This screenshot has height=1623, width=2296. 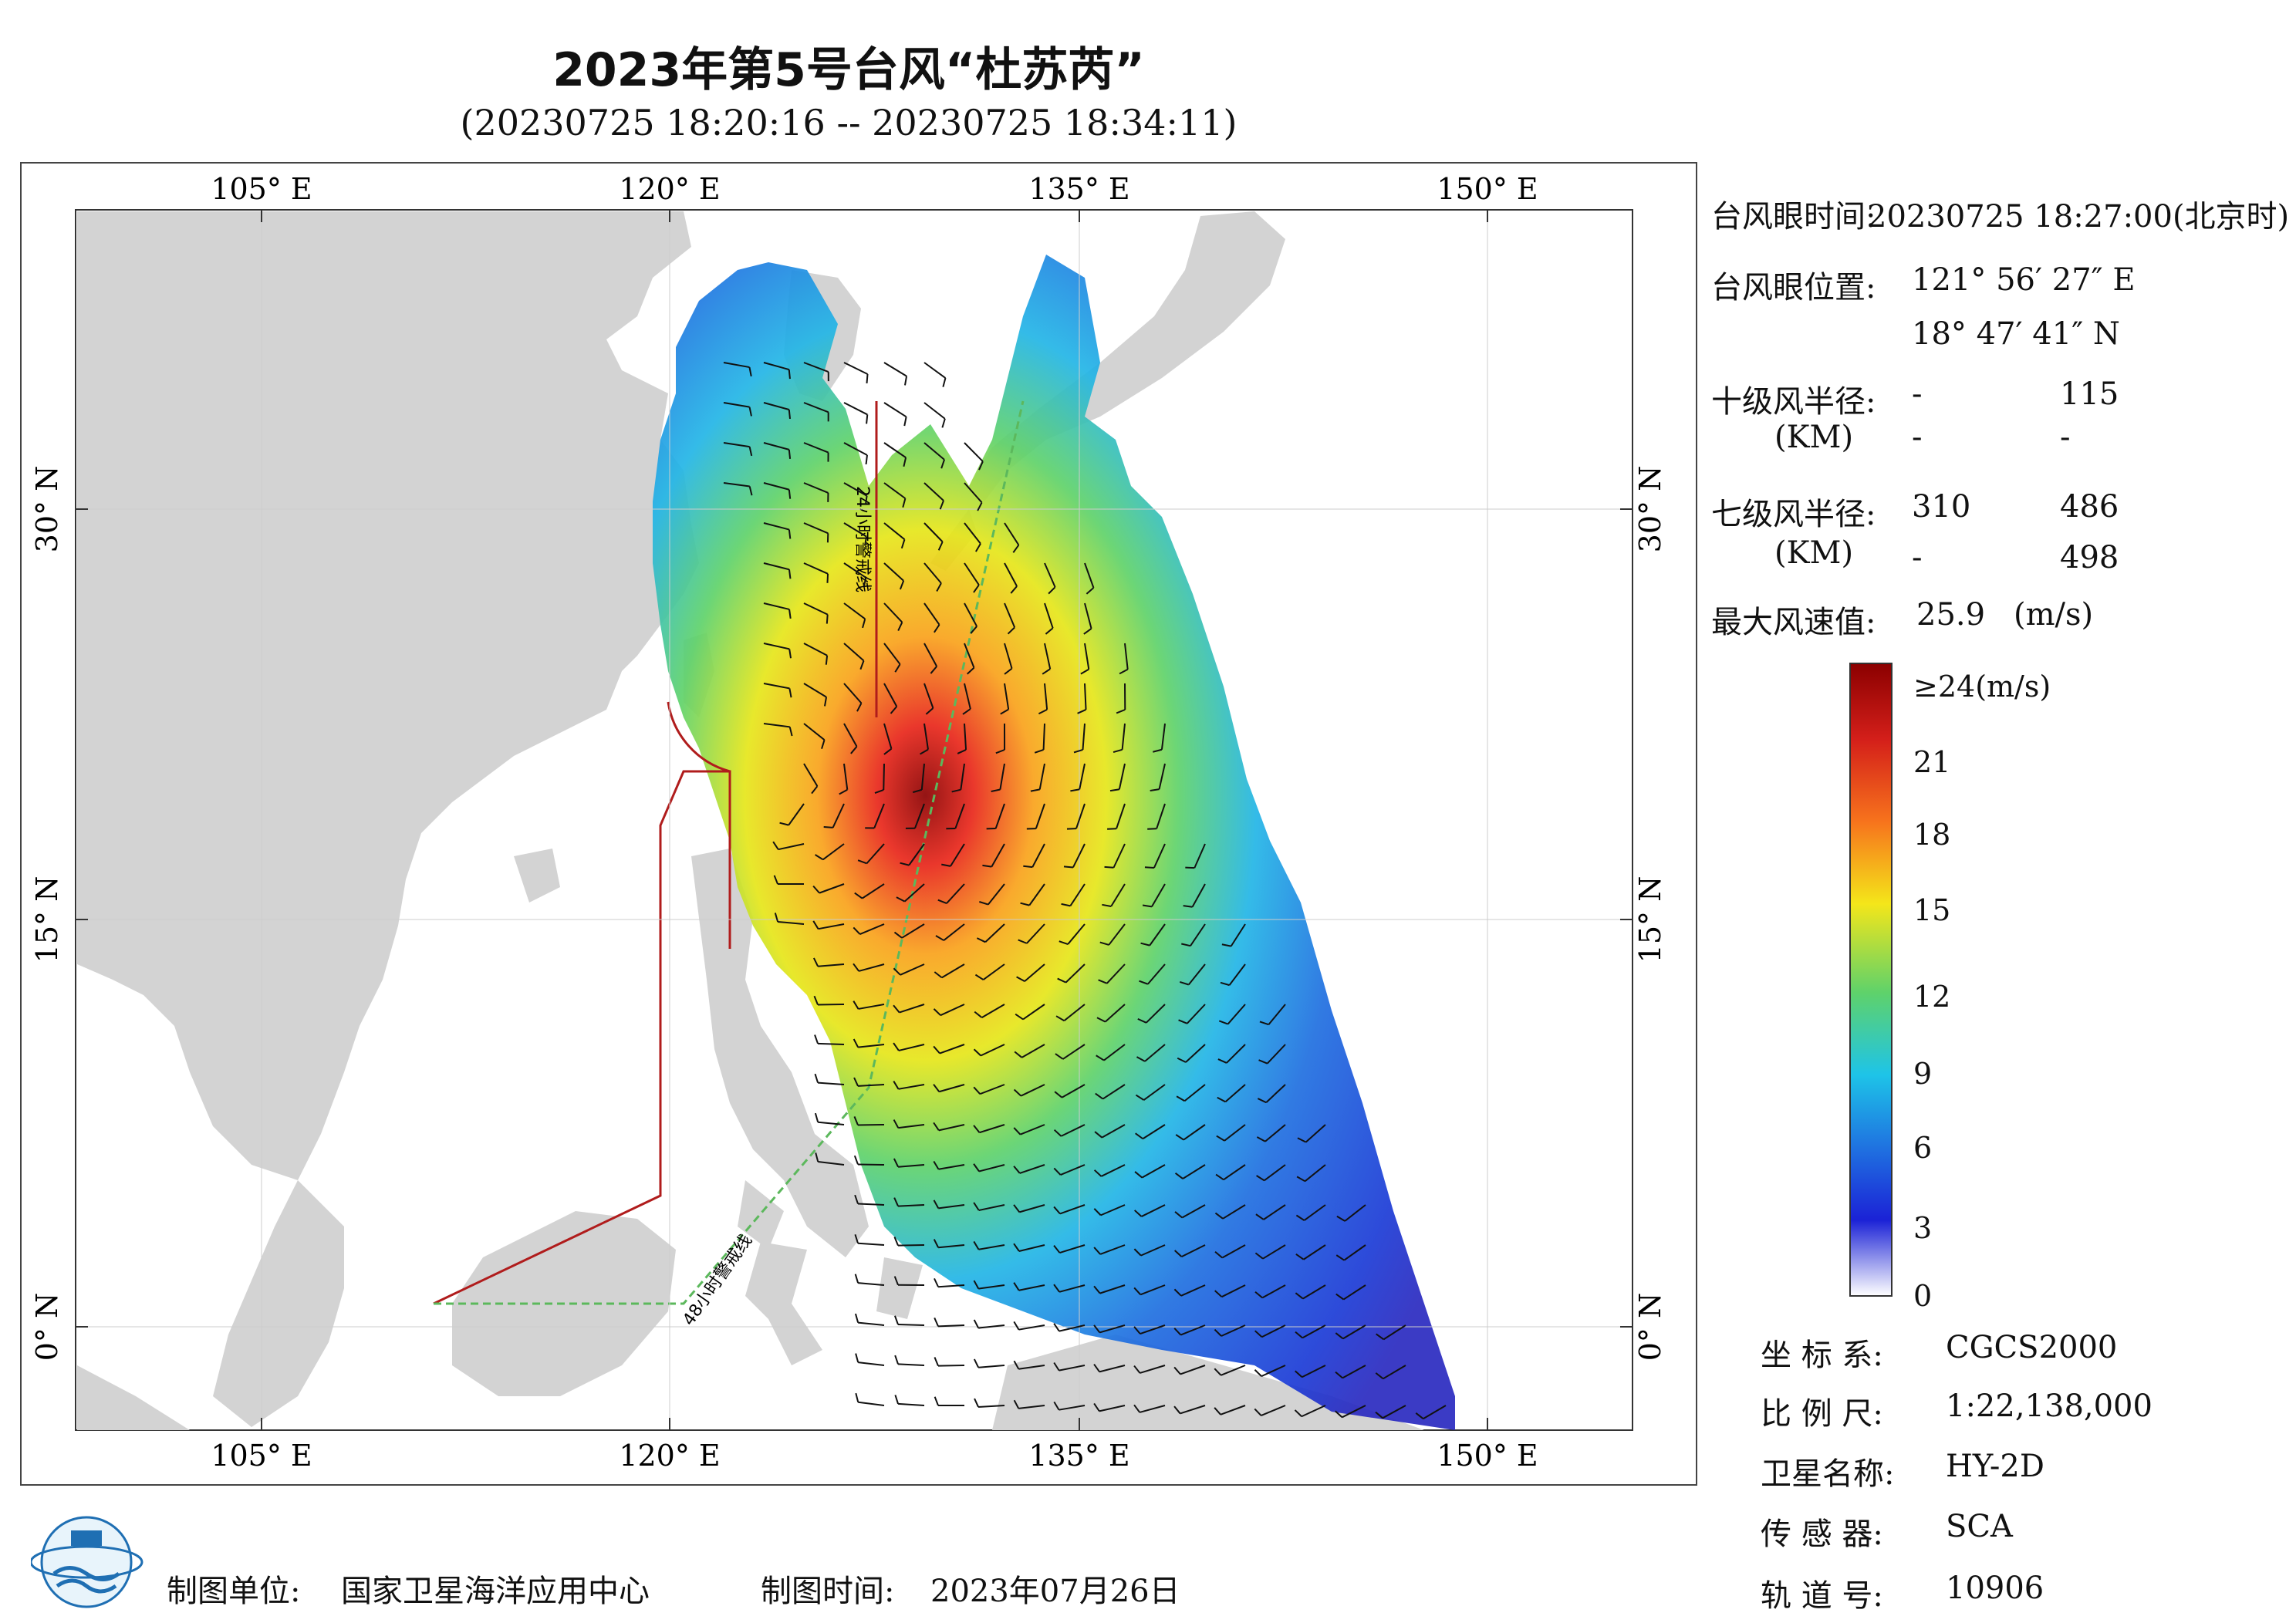 What do you see at coordinates (1822, 1534) in the screenshot?
I see `sensor-label: 传 感 器:` at bounding box center [1822, 1534].